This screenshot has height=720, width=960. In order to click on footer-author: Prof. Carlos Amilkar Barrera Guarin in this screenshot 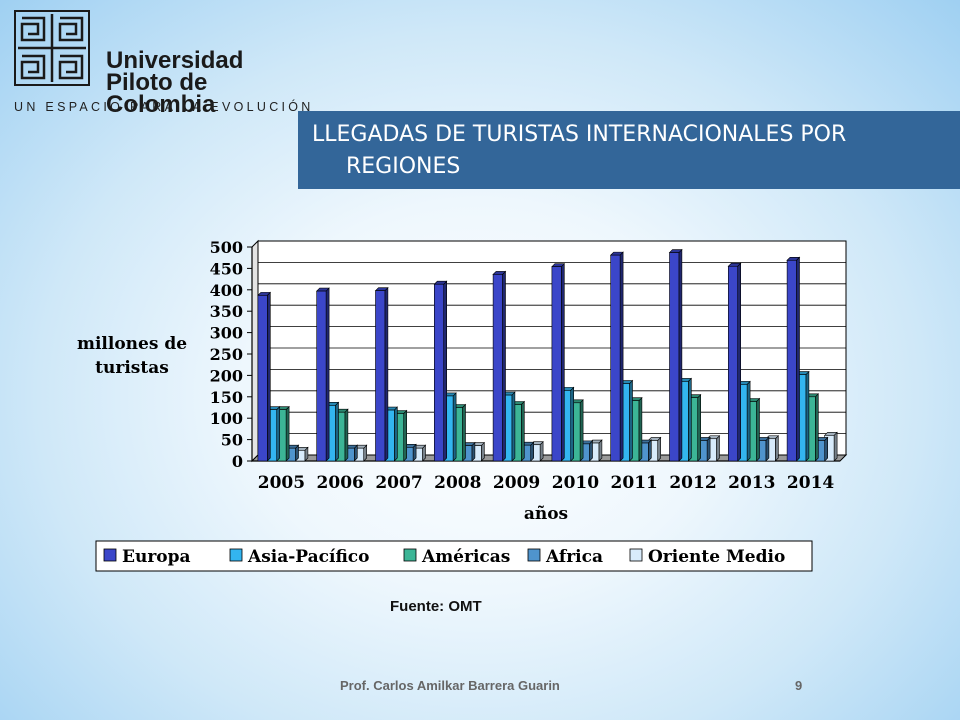, I will do `click(450, 685)`.